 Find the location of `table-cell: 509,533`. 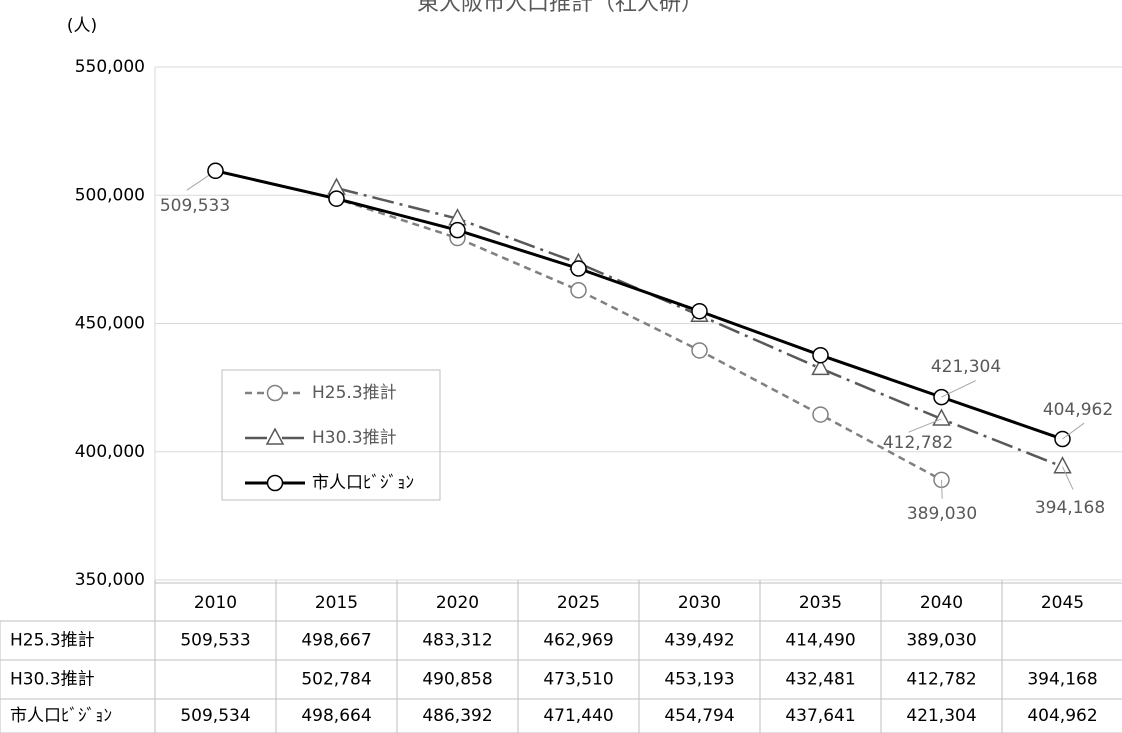

table-cell: 509,533 is located at coordinates (215, 641).